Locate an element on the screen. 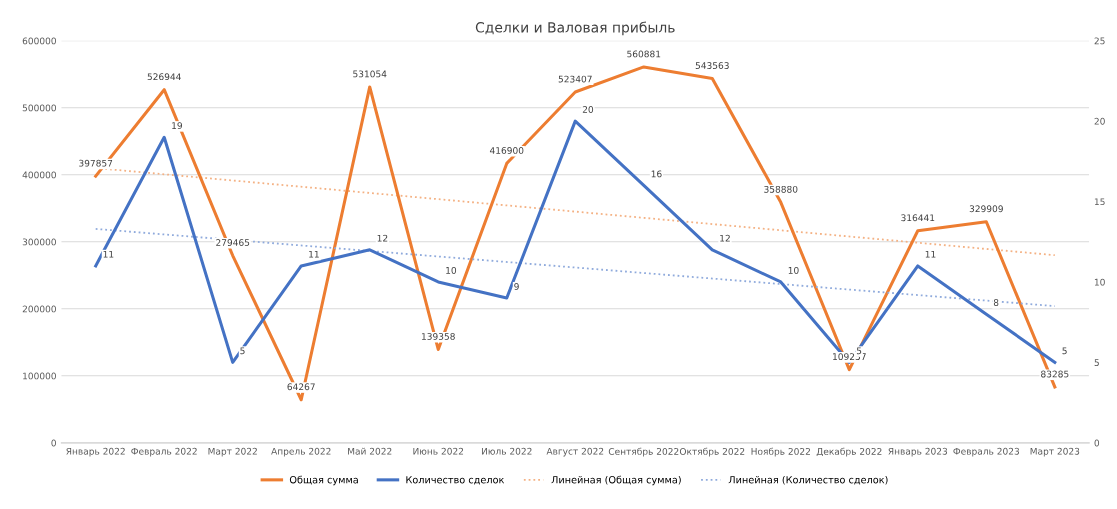 The height and width of the screenshot is (509, 1117). data-label: 19 is located at coordinates (177, 126).